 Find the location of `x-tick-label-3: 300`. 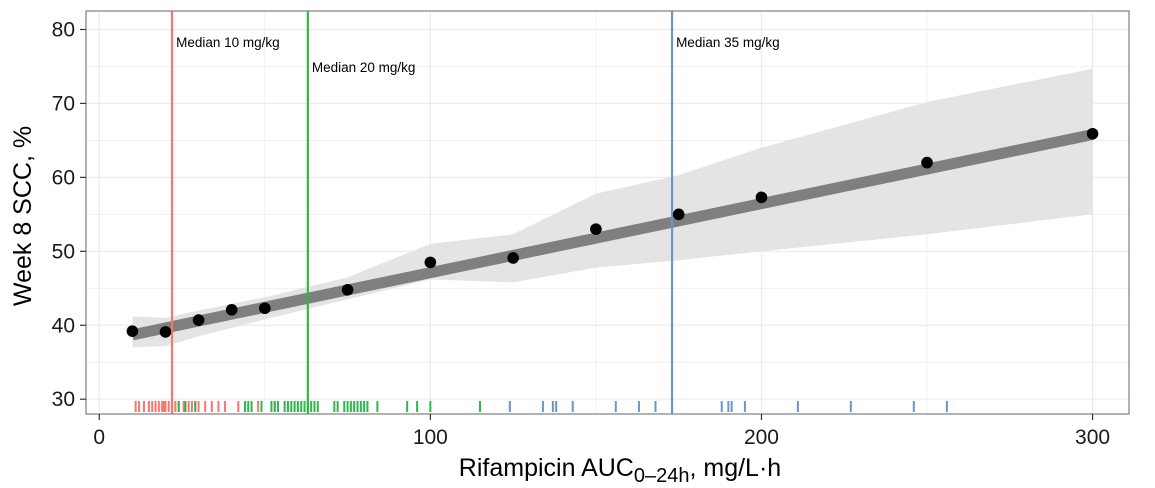

x-tick-label-3: 300 is located at coordinates (1092, 437).